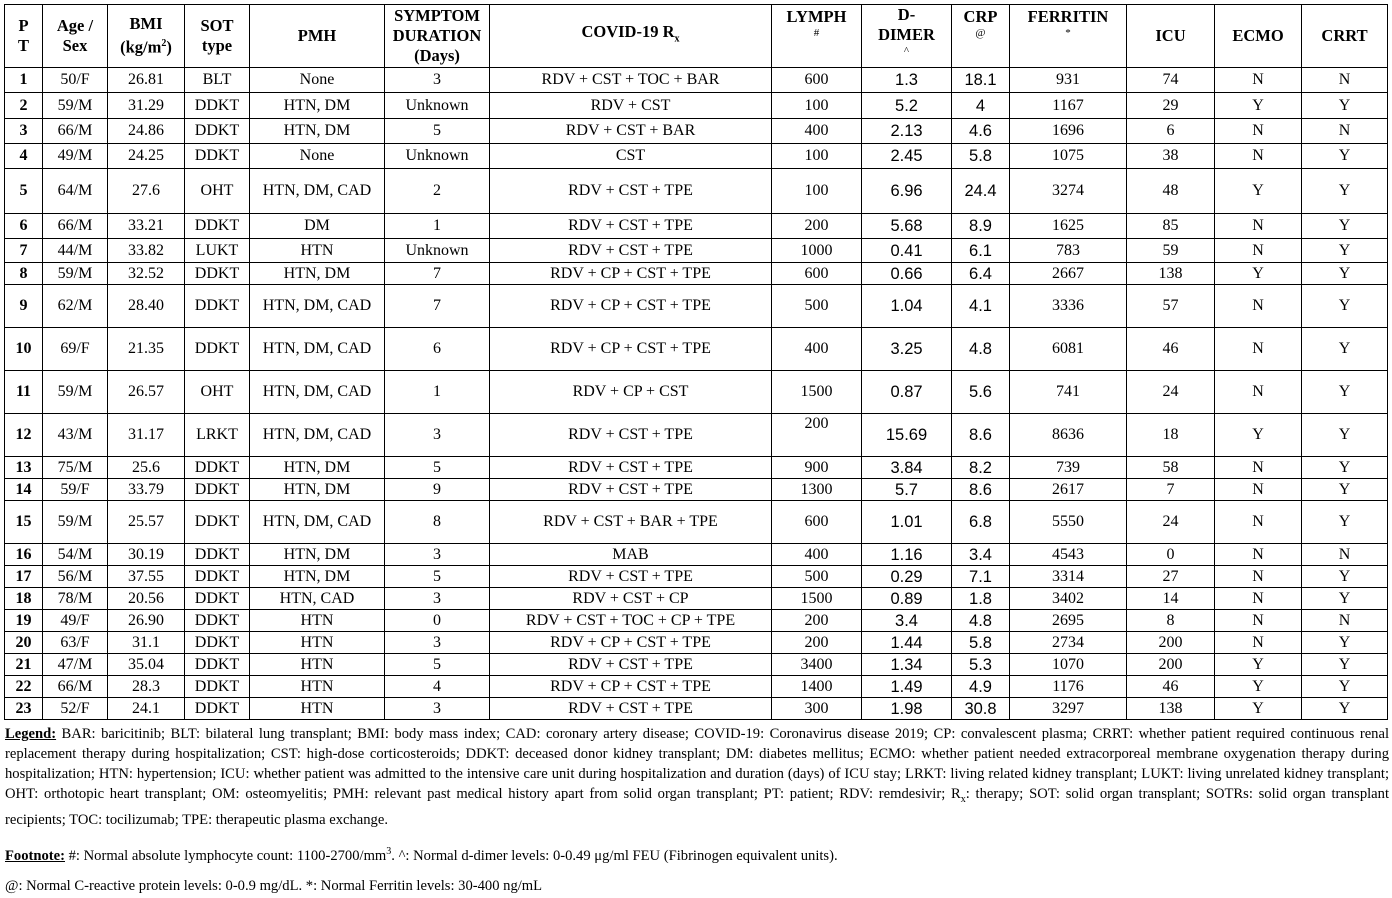  What do you see at coordinates (75, 642) in the screenshot?
I see `cell-age-sex: 63/F` at bounding box center [75, 642].